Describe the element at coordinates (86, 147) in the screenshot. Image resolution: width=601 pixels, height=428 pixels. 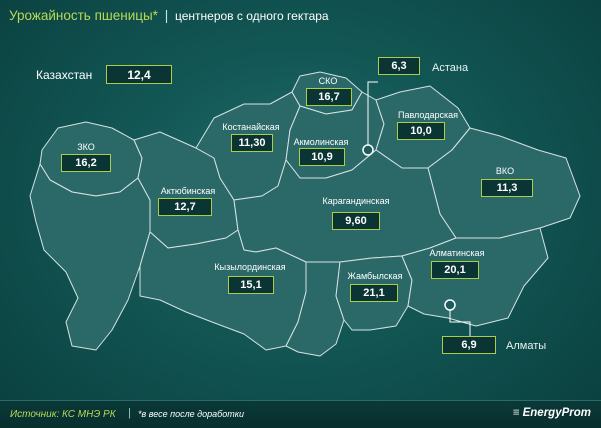
I see `region-label-zko: ЗКО` at that location.